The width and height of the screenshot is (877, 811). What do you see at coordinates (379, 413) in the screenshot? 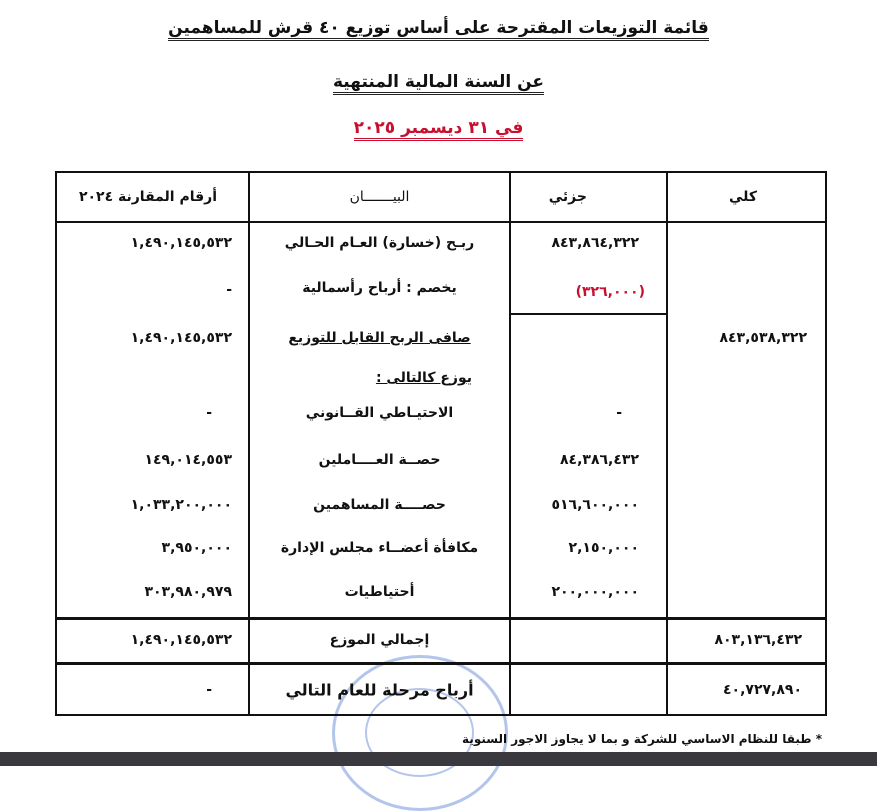
I see `row-description: الاحتيـاطي القــانوني` at bounding box center [379, 413].